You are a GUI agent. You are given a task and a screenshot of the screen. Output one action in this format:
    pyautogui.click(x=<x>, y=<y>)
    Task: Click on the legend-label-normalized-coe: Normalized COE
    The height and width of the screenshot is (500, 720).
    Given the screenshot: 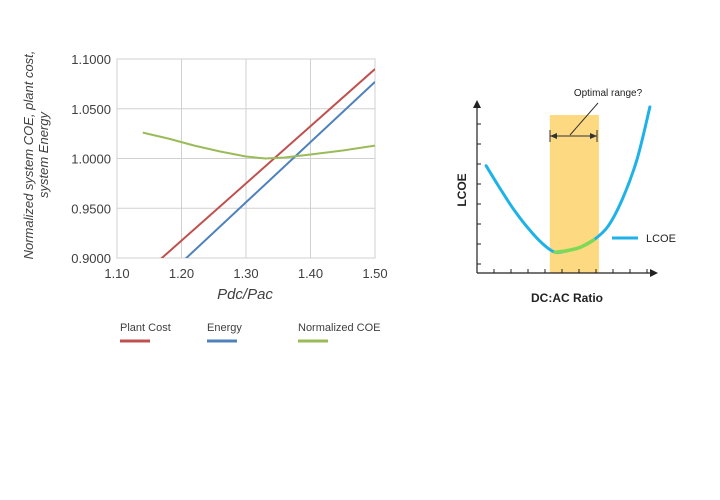 What is the action you would take?
    pyautogui.click(x=339, y=328)
    